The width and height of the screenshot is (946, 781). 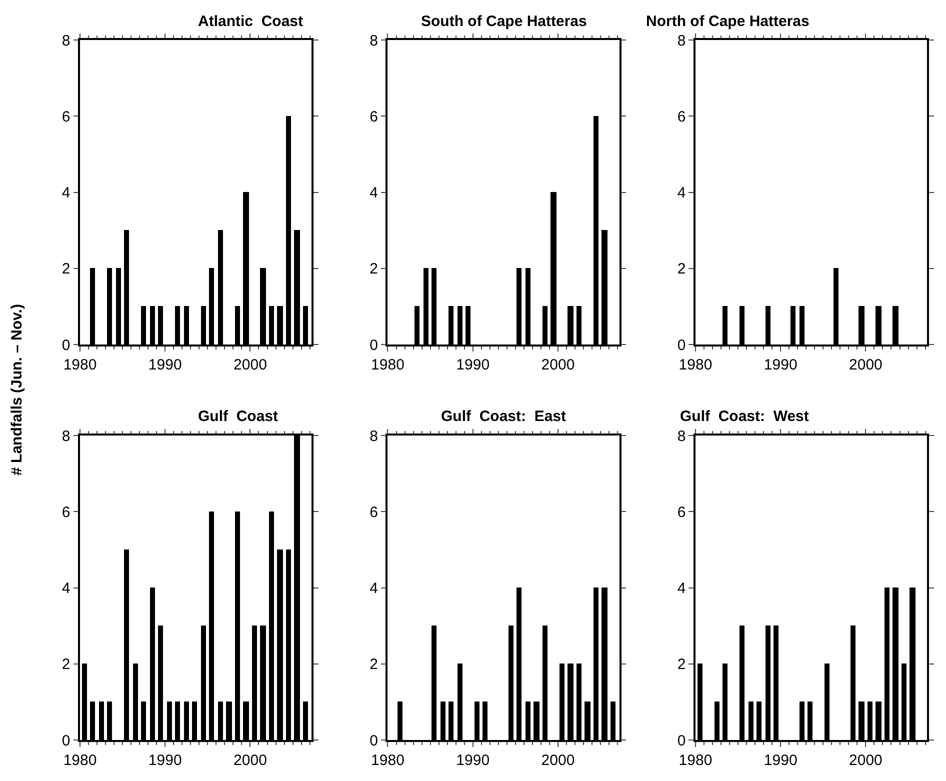 What do you see at coordinates (238, 416) in the screenshot?
I see `chart-title: Gulf Coast` at bounding box center [238, 416].